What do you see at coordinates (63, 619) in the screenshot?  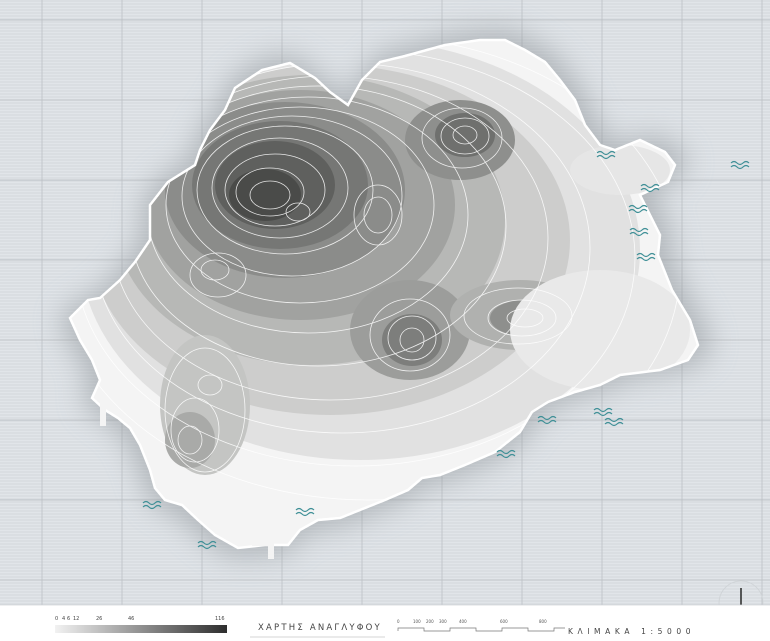 I see `legend-tick-label: 4` at bounding box center [63, 619].